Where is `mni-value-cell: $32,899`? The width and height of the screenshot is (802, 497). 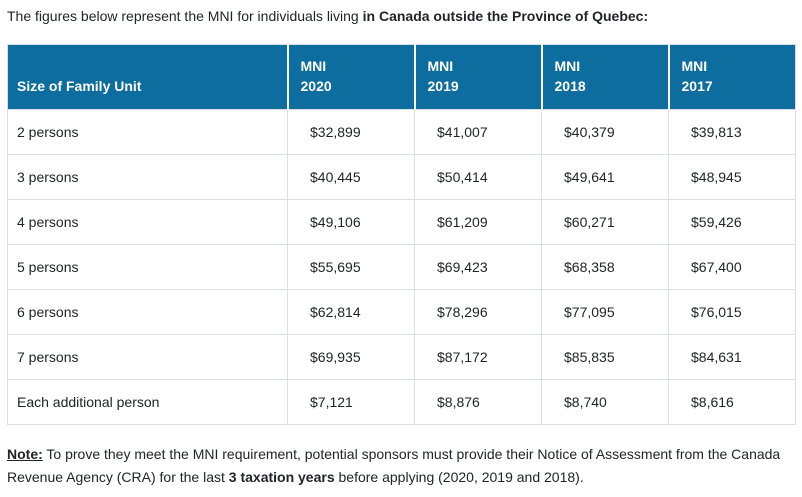
mni-value-cell: $32,899 is located at coordinates (351, 132).